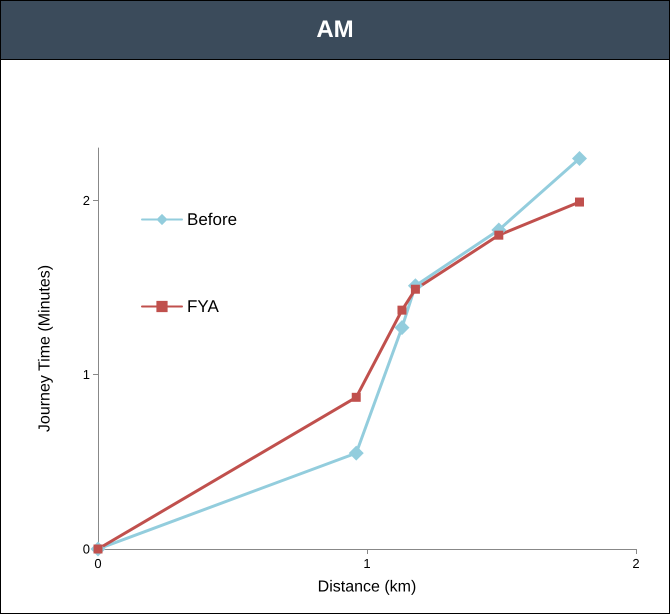 The height and width of the screenshot is (614, 670). Describe the element at coordinates (98, 563) in the screenshot. I see `x-tick-label: 0` at that location.